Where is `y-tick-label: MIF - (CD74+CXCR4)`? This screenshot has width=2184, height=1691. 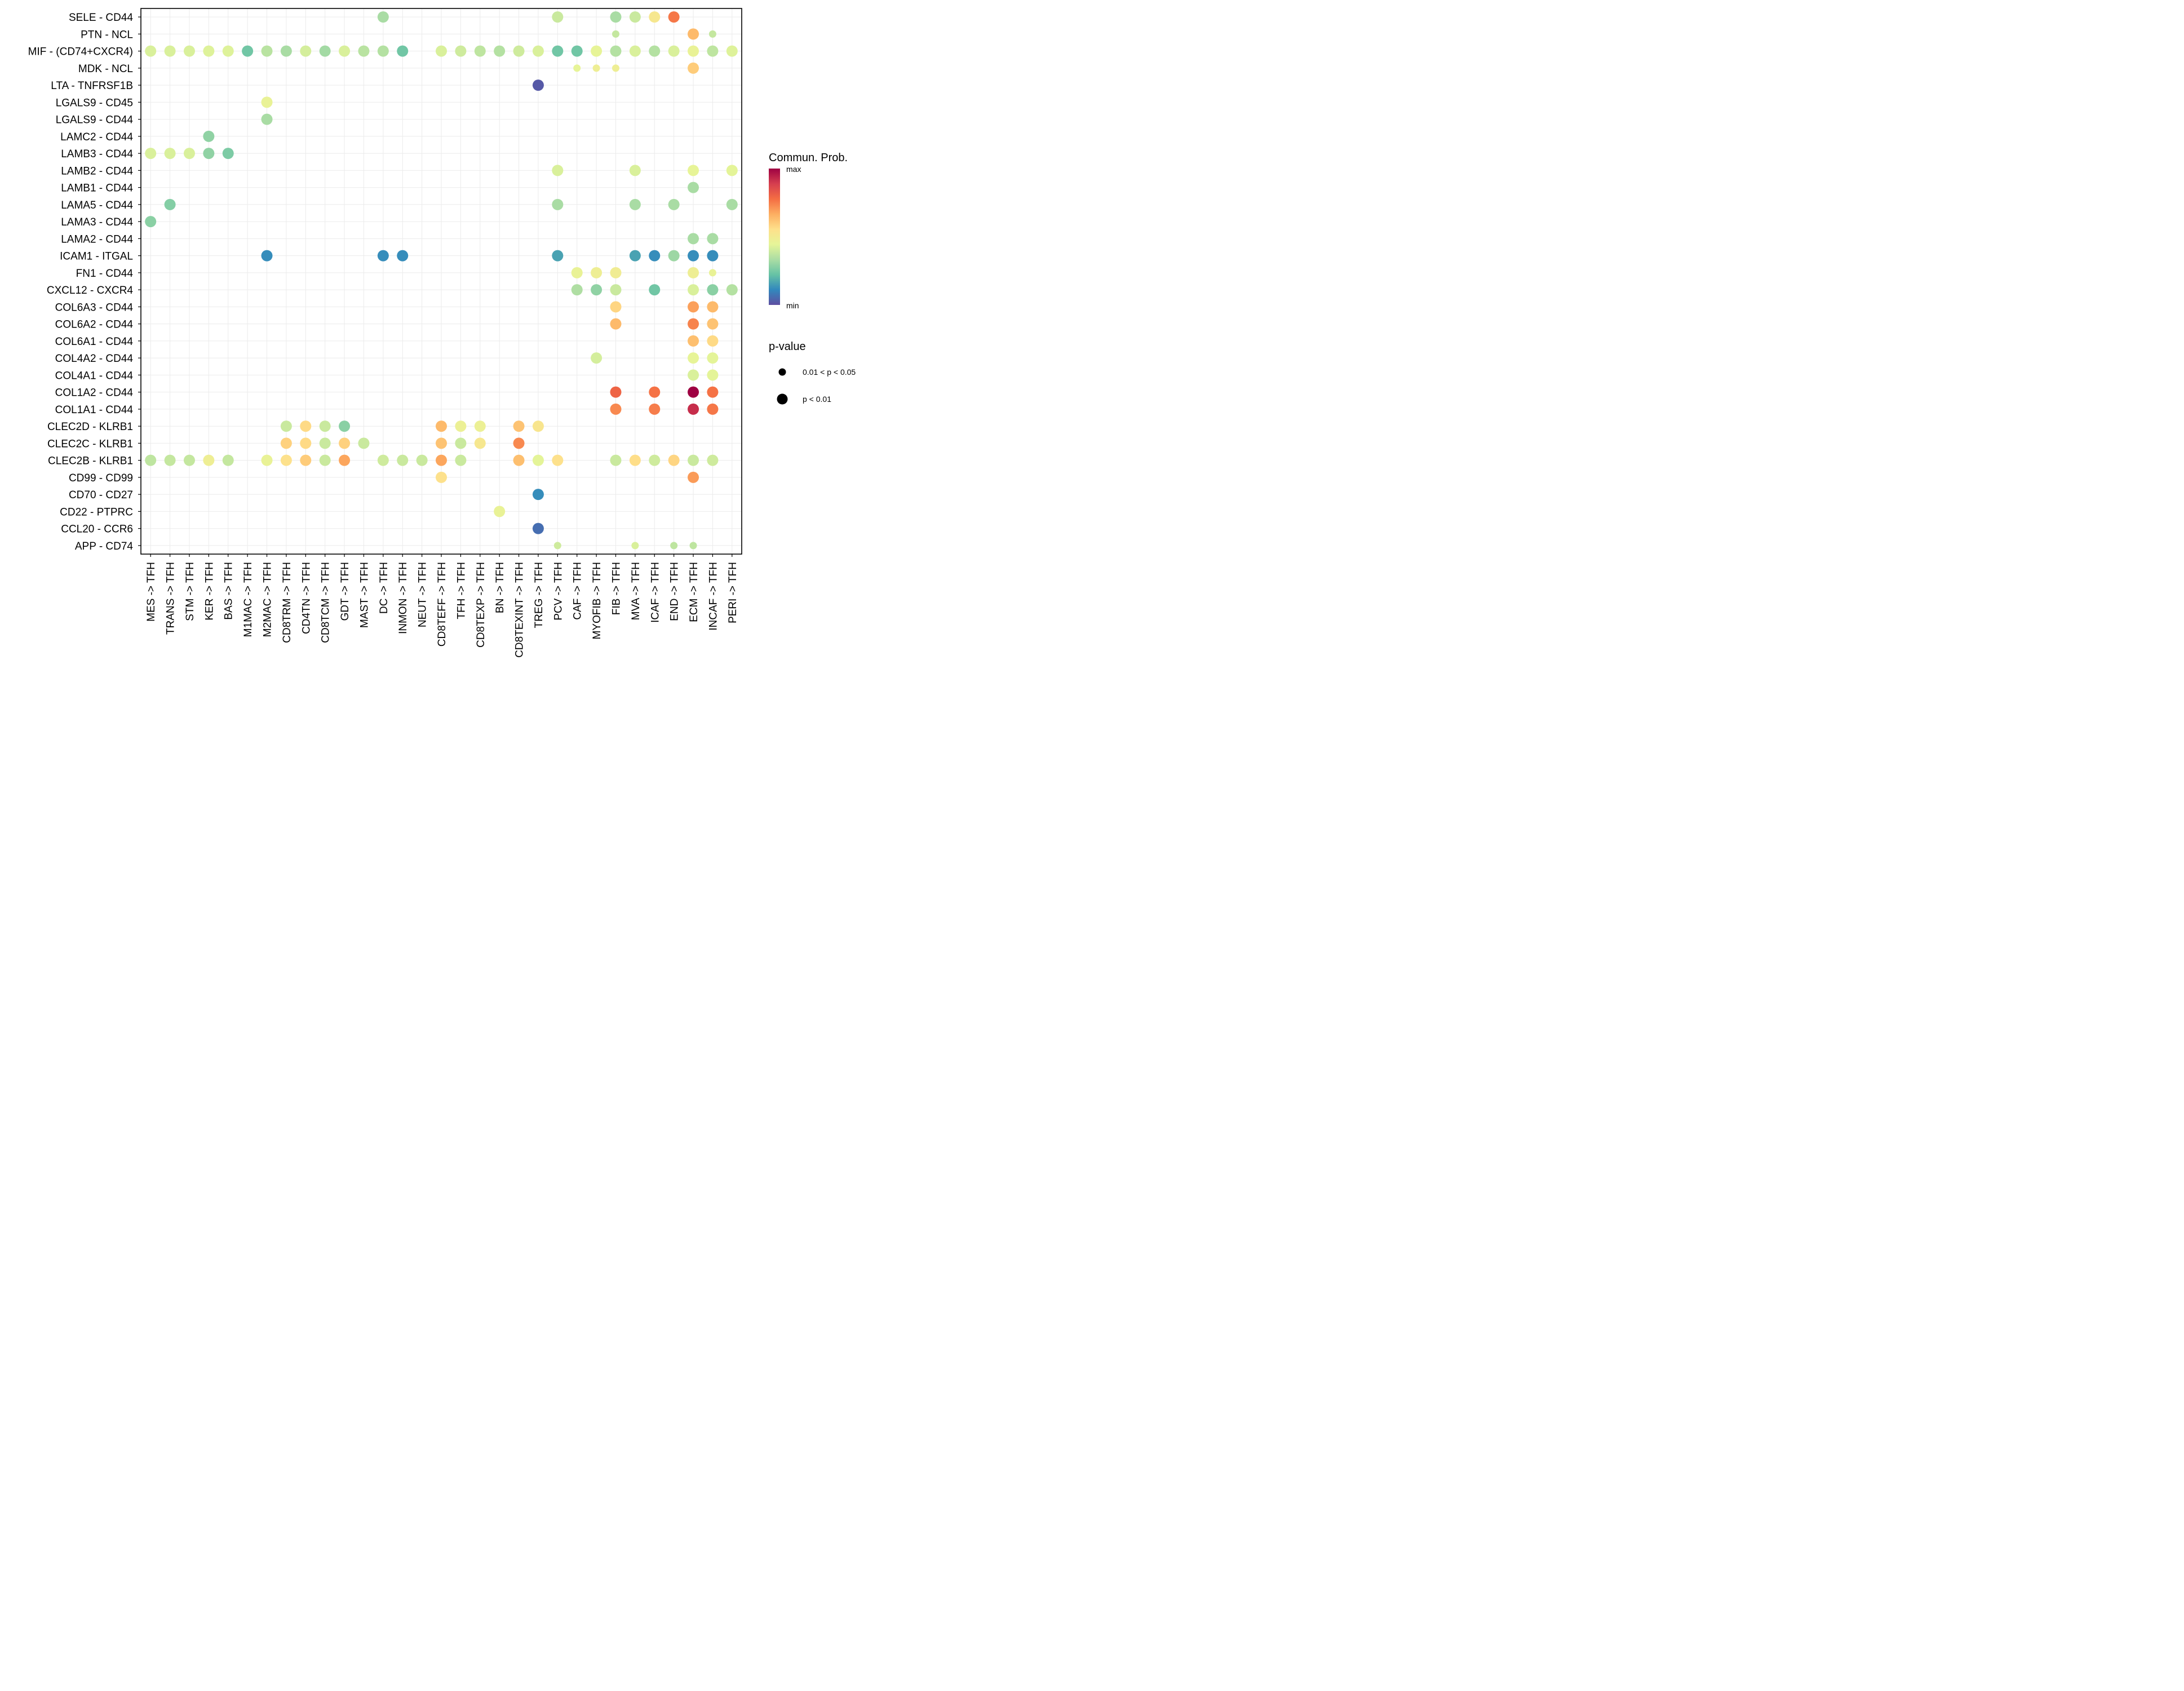 y-tick-label: MIF - (CD74+CXCR4) is located at coordinates (80, 52).